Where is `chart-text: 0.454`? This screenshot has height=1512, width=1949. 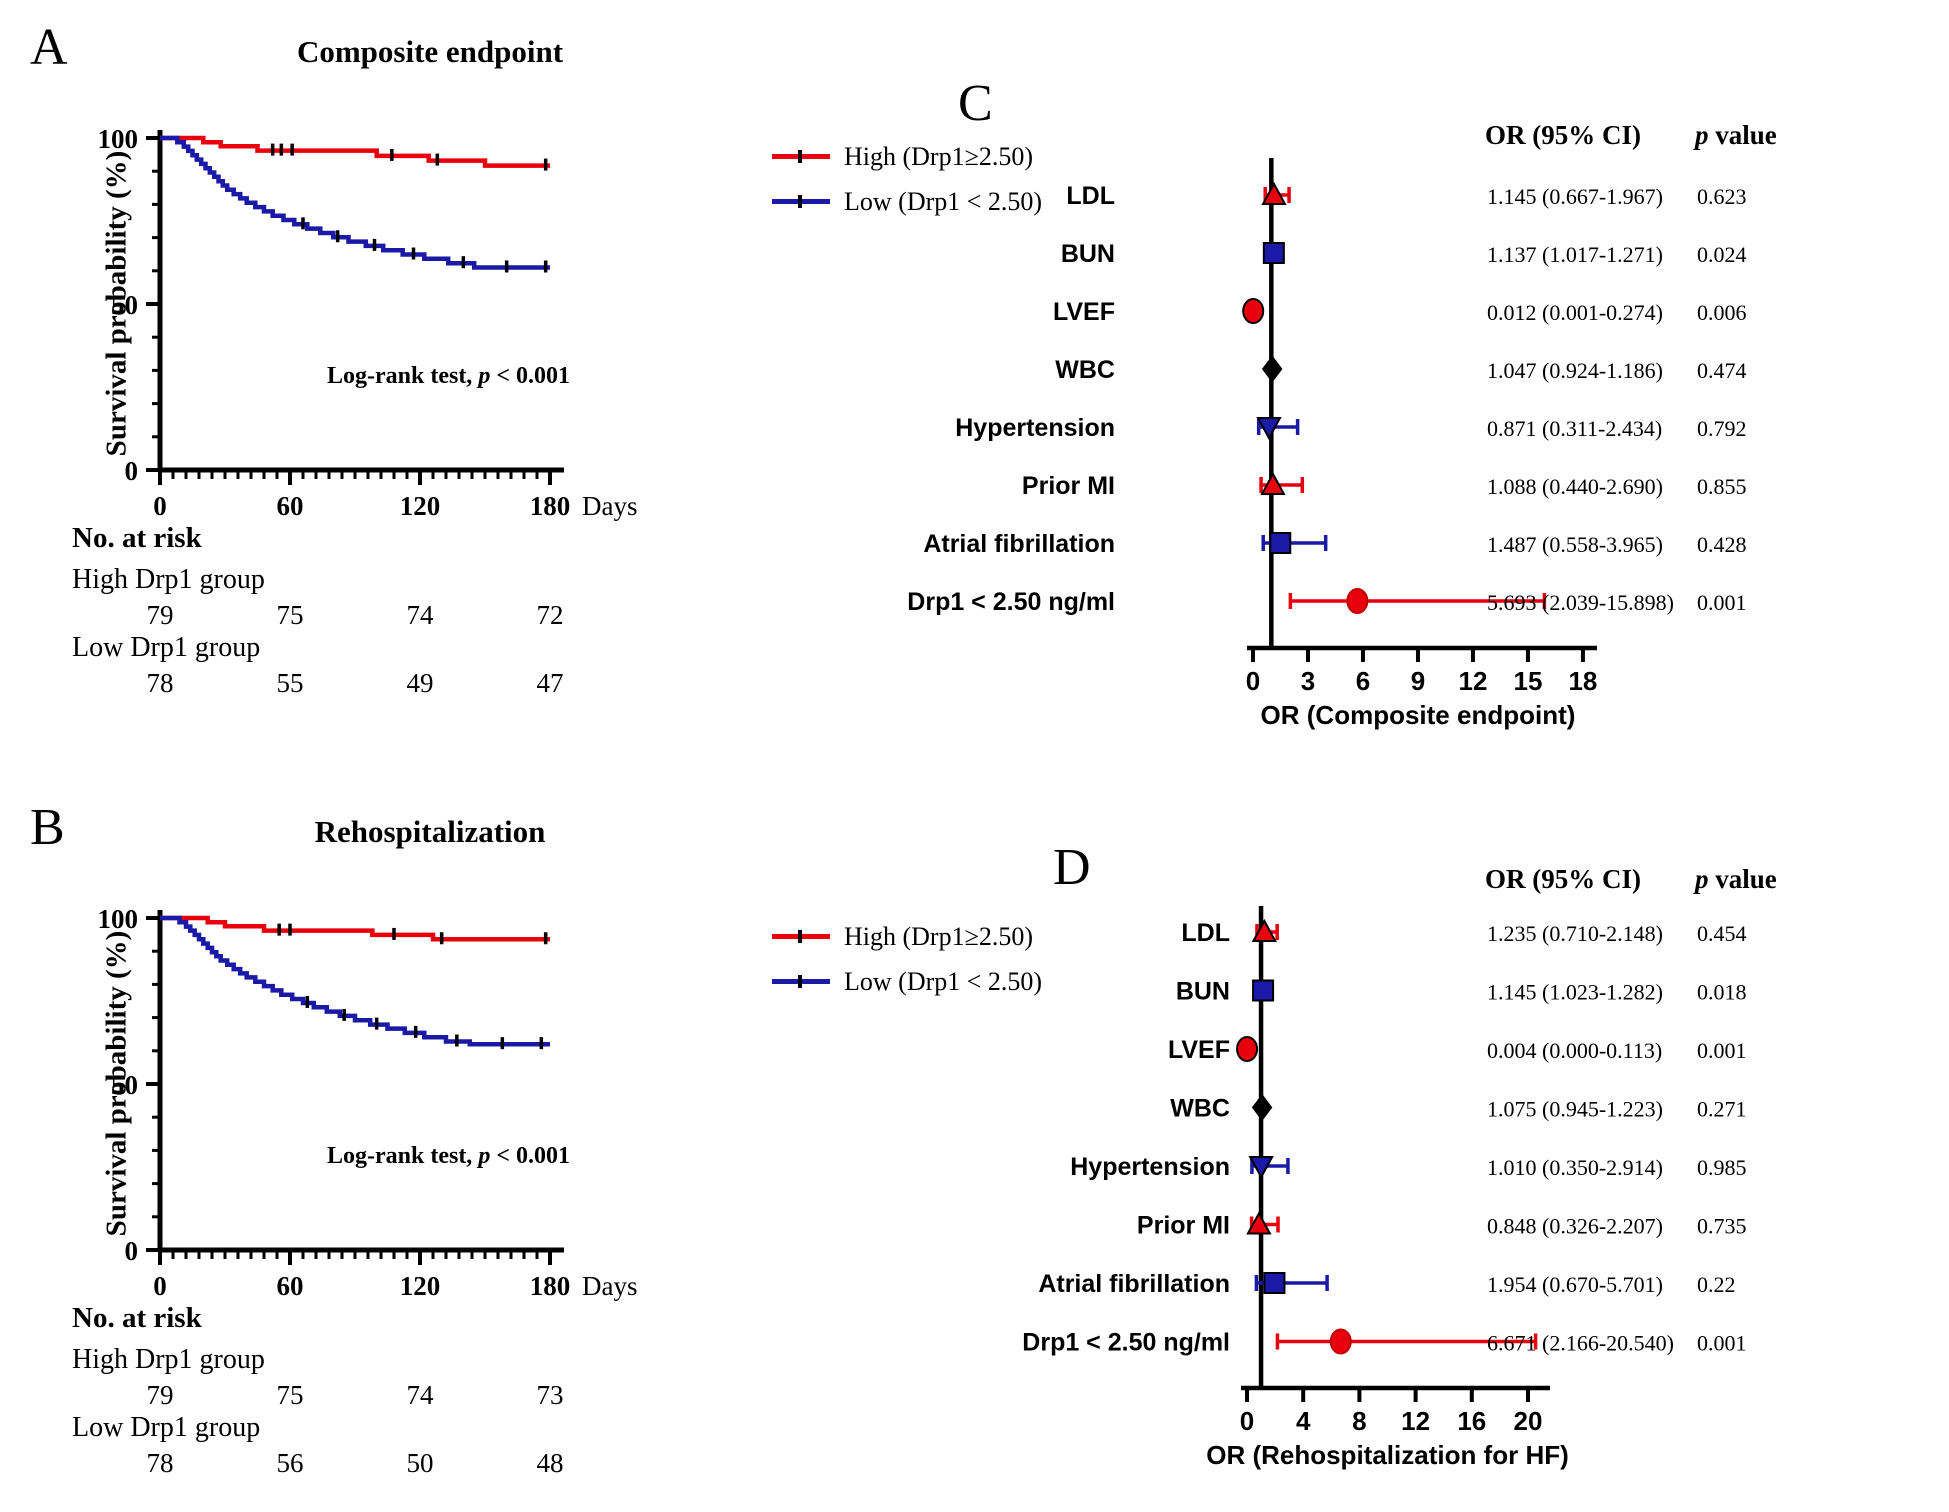 chart-text: 0.454 is located at coordinates (1722, 933).